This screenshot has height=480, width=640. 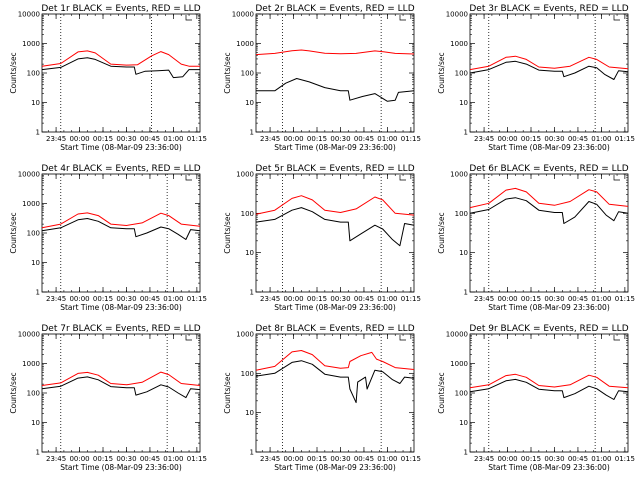 I want to click on panel-title: Det 4r BLACK = Events, RED = LLD, so click(x=120, y=169).